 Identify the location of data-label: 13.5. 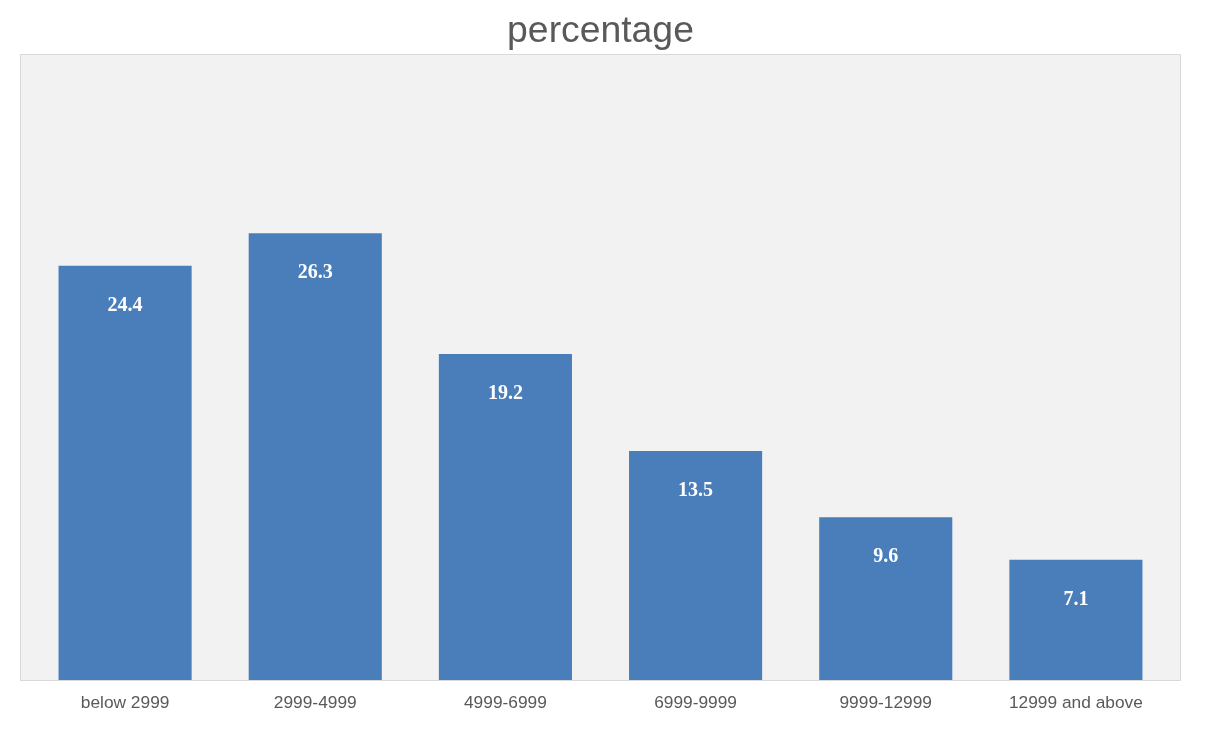
(696, 488).